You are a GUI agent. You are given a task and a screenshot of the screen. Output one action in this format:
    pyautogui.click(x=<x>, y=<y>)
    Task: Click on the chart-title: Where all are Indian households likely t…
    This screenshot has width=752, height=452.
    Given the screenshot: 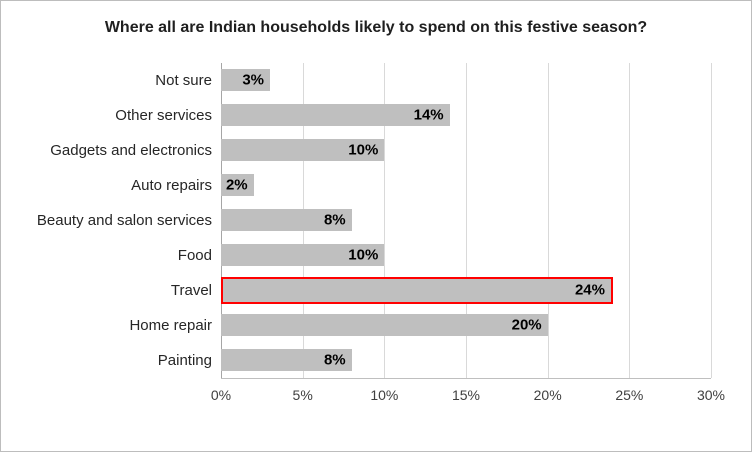 What is the action you would take?
    pyautogui.click(x=376, y=27)
    